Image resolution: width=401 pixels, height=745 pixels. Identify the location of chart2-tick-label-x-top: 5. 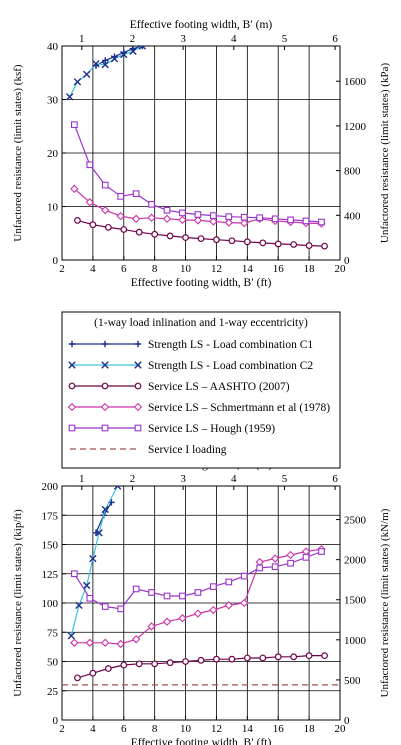
(285, 479).